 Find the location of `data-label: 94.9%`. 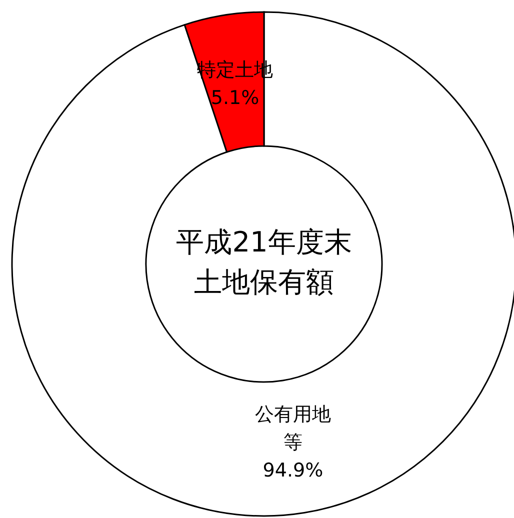

data-label: 94.9% is located at coordinates (293, 470).